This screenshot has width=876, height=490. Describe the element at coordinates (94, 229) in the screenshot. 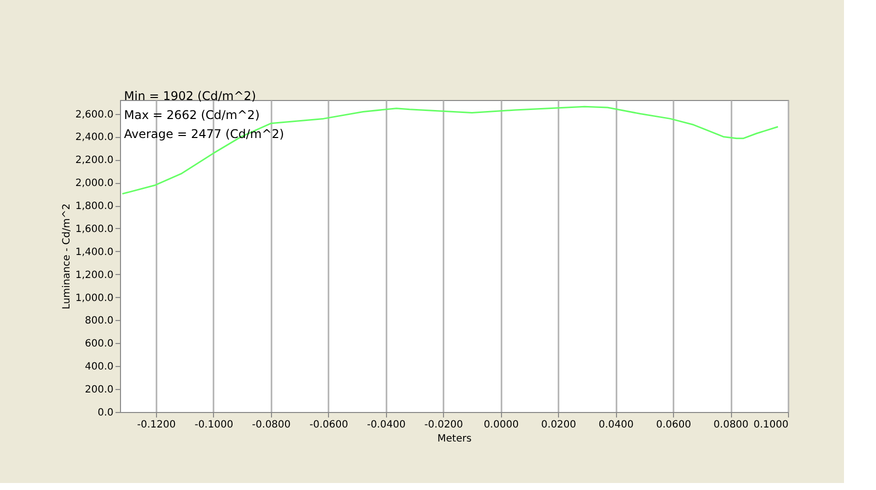

I see `y-tick-label: 1,600.0` at that location.